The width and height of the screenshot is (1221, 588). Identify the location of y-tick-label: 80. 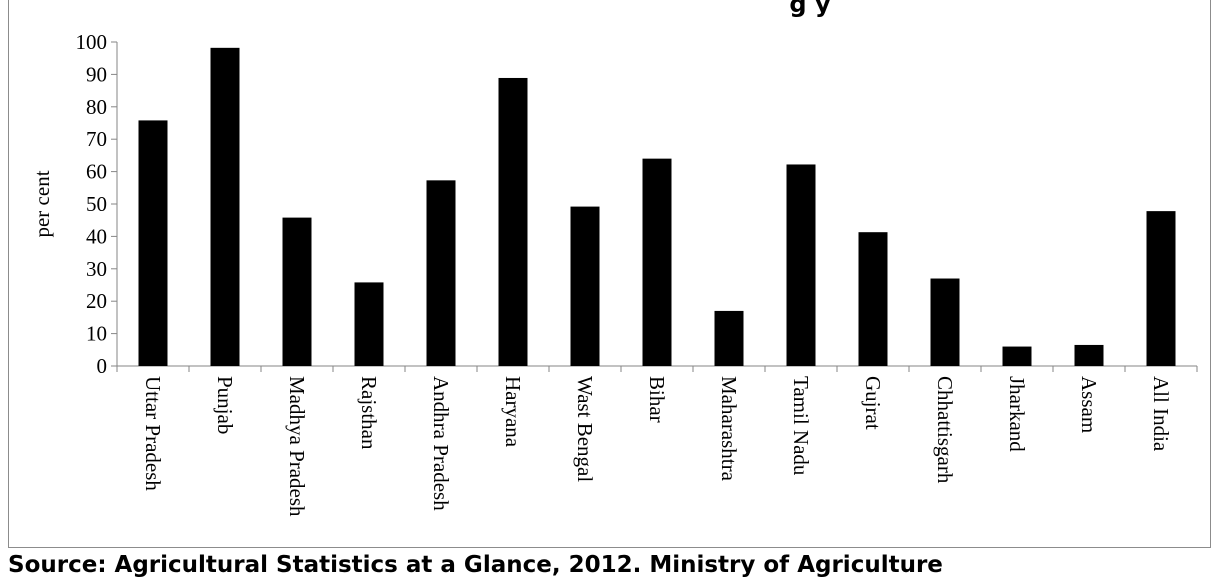
(96, 107).